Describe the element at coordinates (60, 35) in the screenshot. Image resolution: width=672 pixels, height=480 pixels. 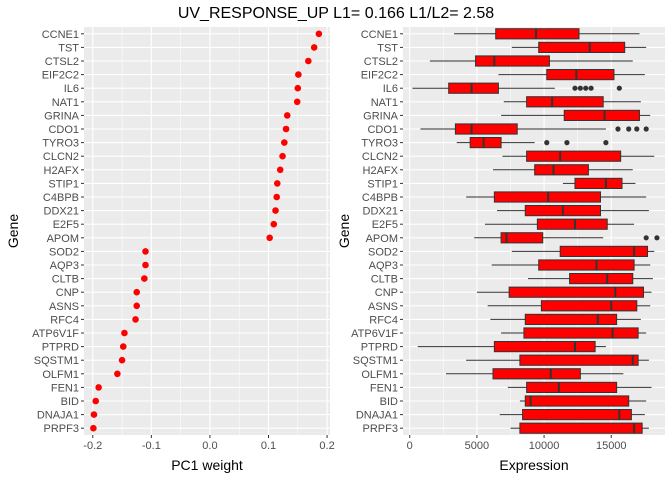
I see `y-tick-label-ccne1: CCNE1` at that location.